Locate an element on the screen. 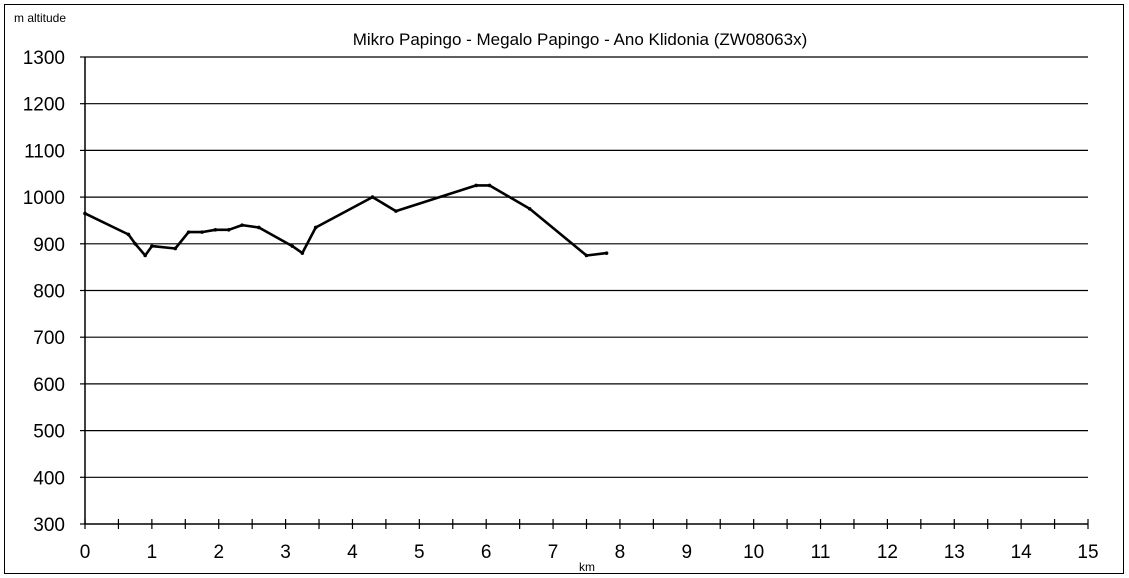  x-tick-label: 6 is located at coordinates (486, 552).